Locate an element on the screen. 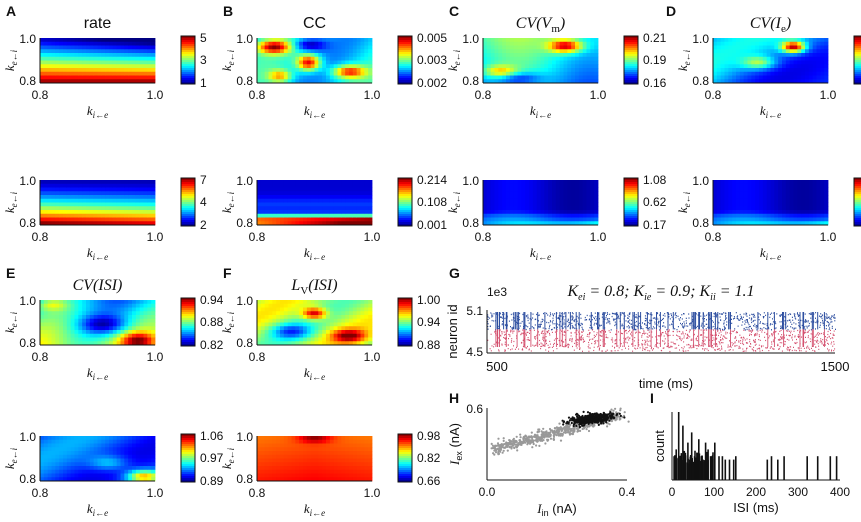 Image resolution: width=861 pixels, height=522 pixels. panel-letter: A is located at coordinates (11, 11).